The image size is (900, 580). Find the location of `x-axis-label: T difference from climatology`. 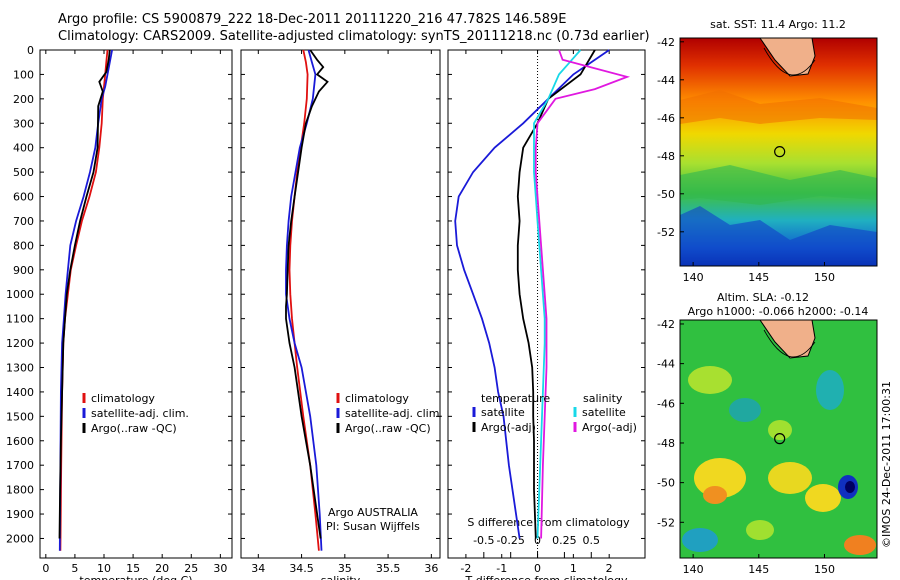

x-axis-label: T difference from climatology is located at coordinates (546, 577).